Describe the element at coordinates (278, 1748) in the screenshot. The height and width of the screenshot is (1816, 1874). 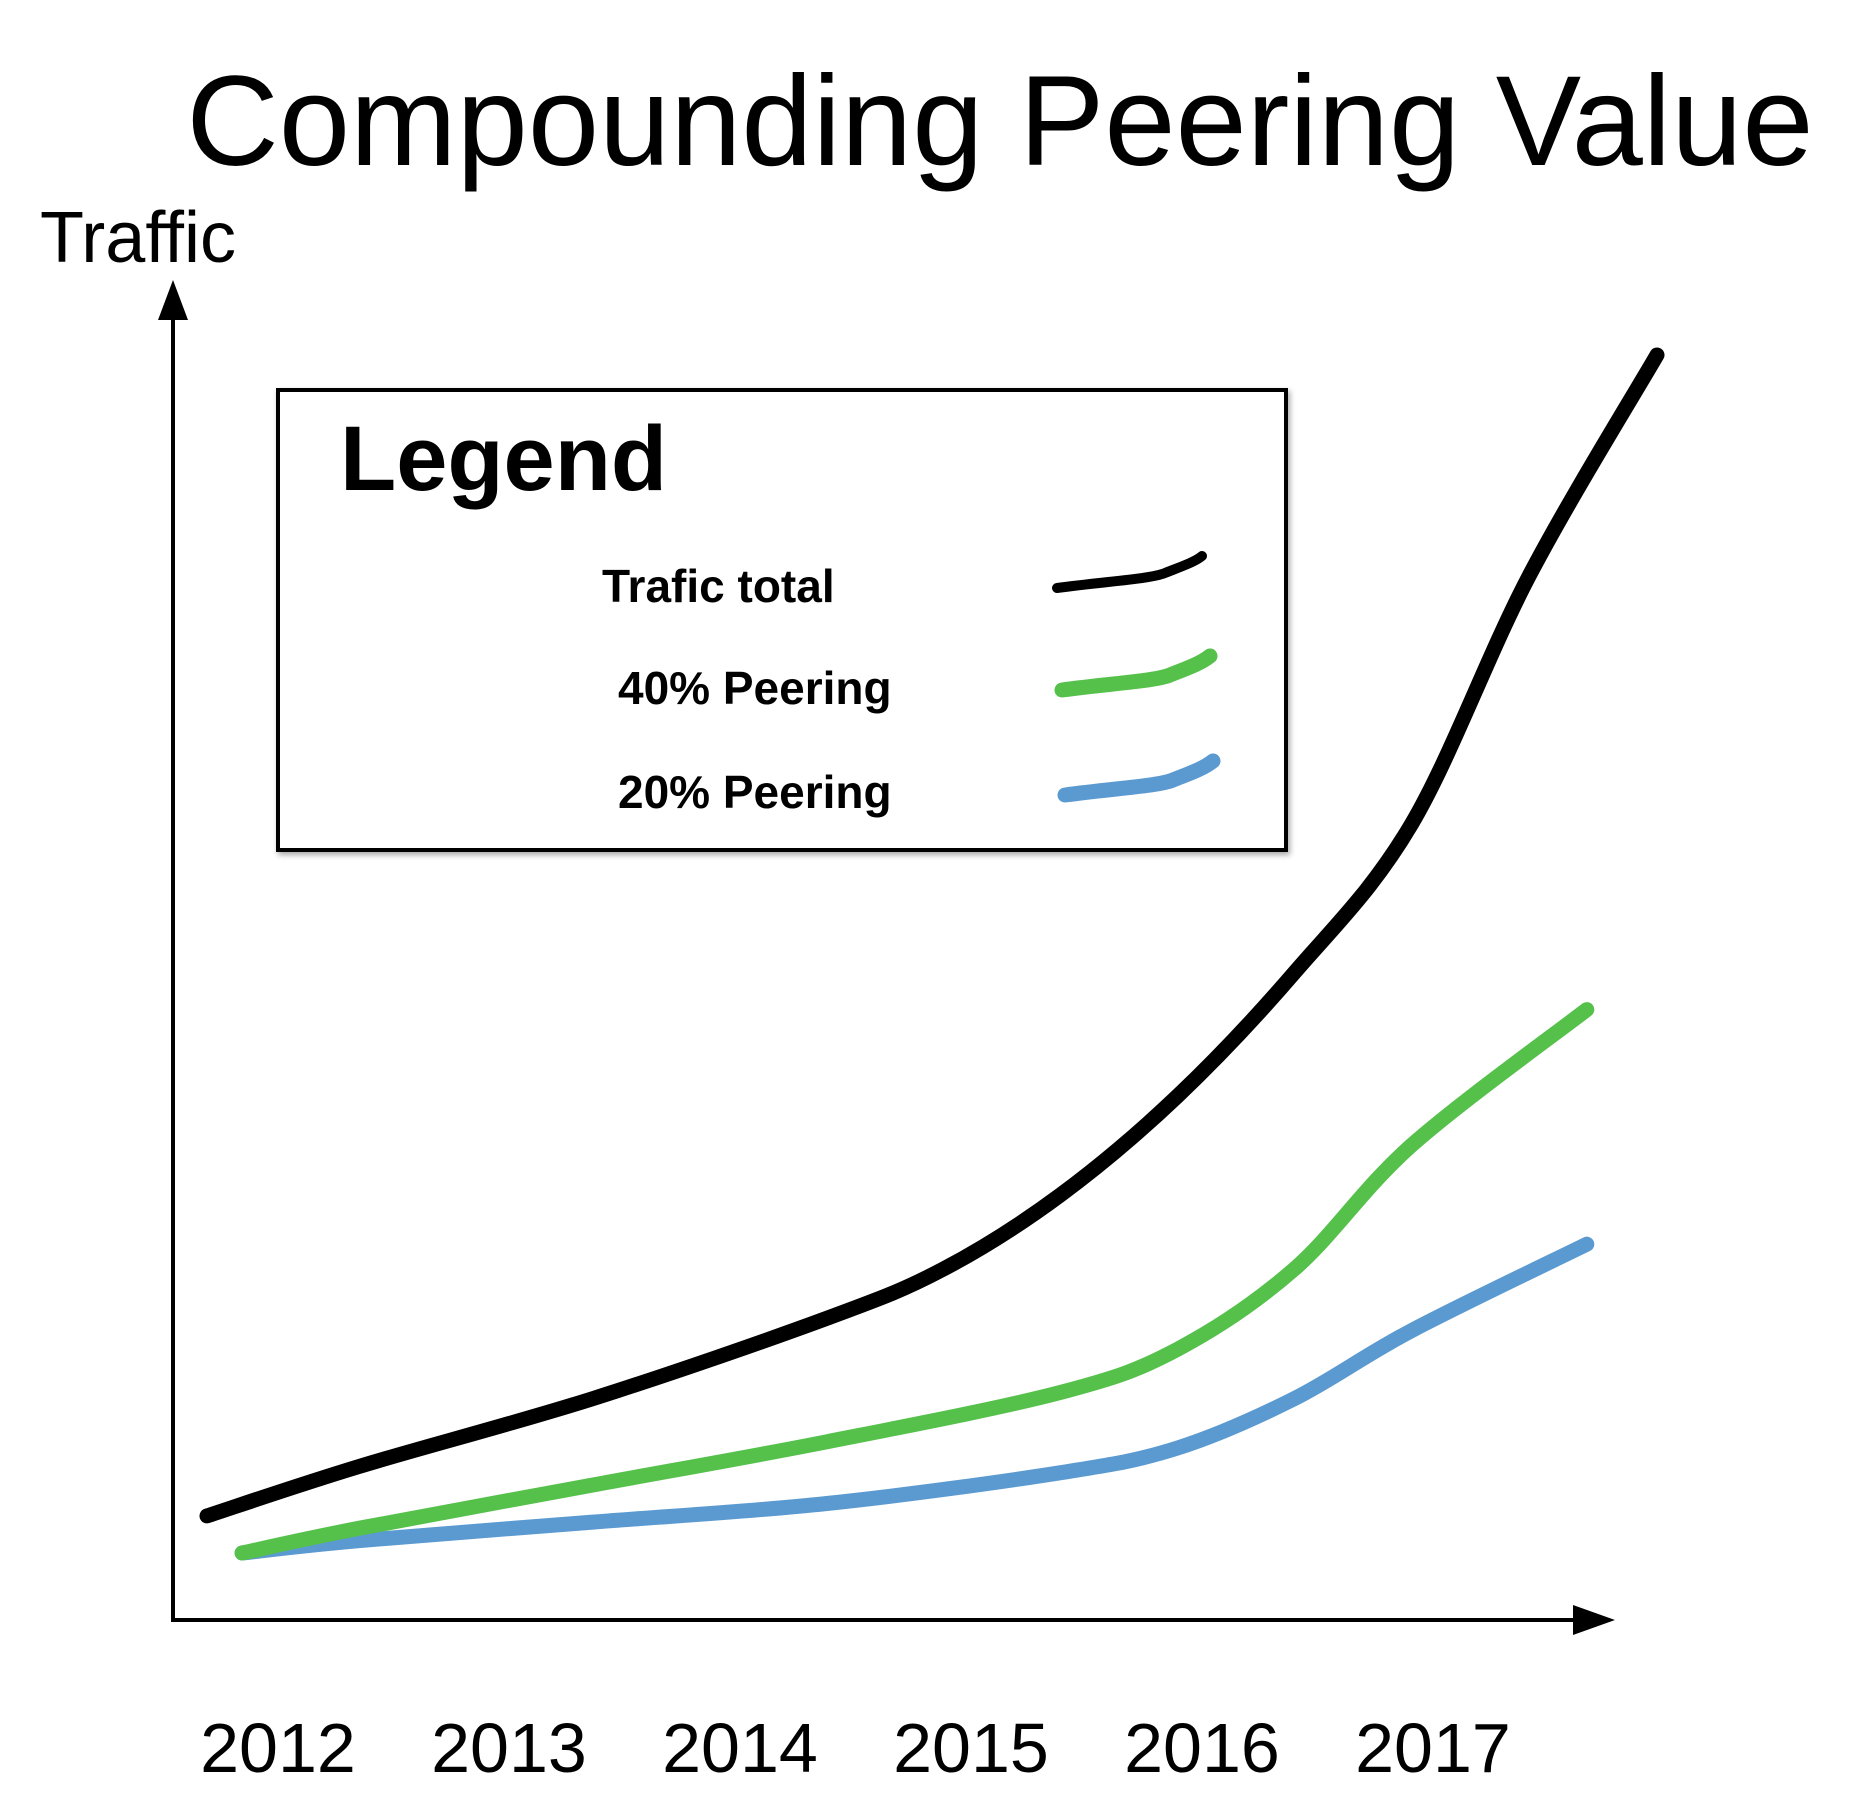
I see `x-tick-label-2012: 2012` at that location.